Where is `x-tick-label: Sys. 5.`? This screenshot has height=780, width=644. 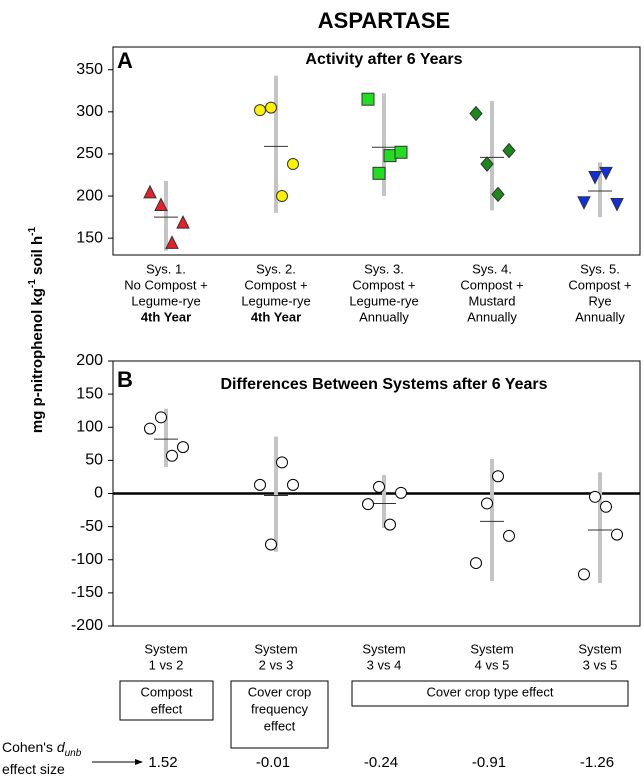 x-tick-label: Sys. 5. is located at coordinates (600, 268).